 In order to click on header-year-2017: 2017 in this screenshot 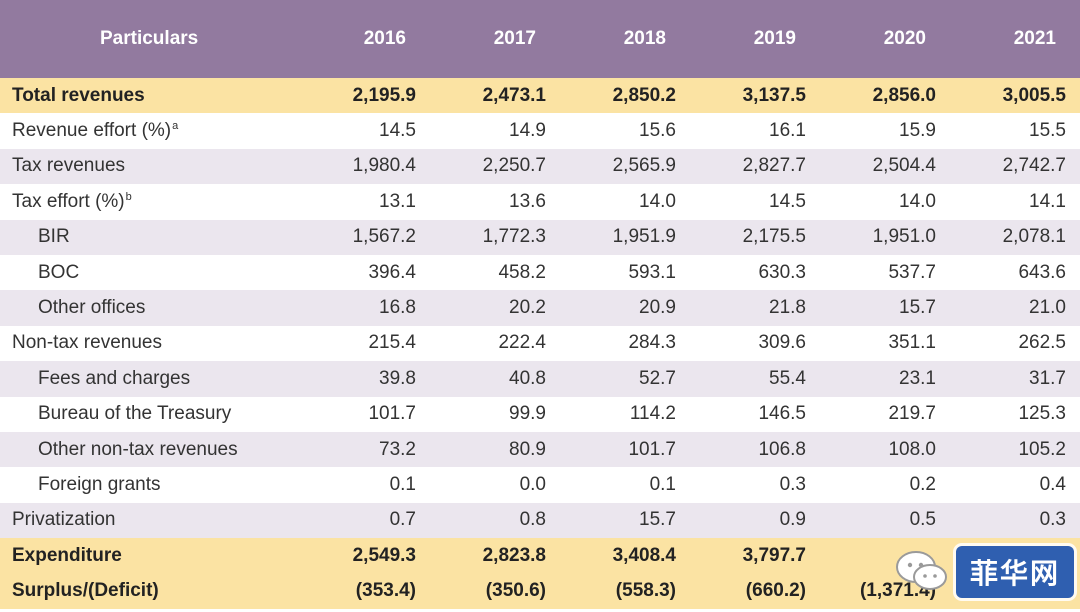, I will do `click(514, 38)`.